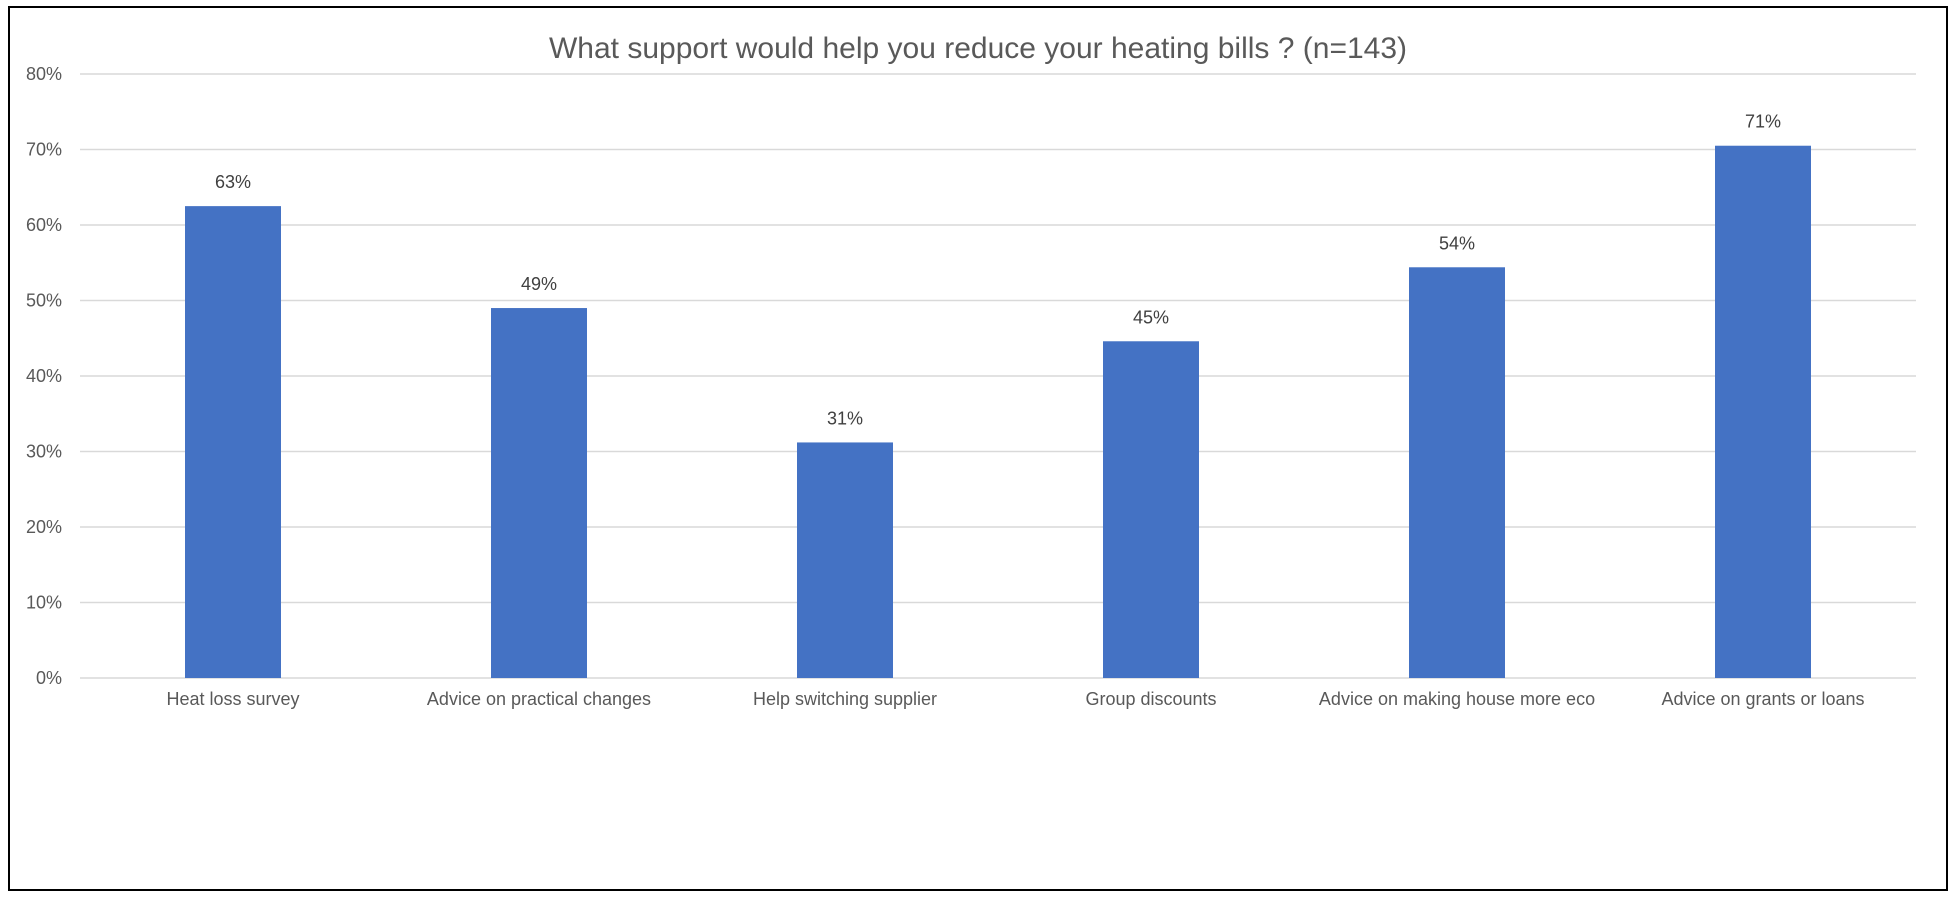 The height and width of the screenshot is (897, 1958). I want to click on y-tick-label: 30%, so click(44, 452).